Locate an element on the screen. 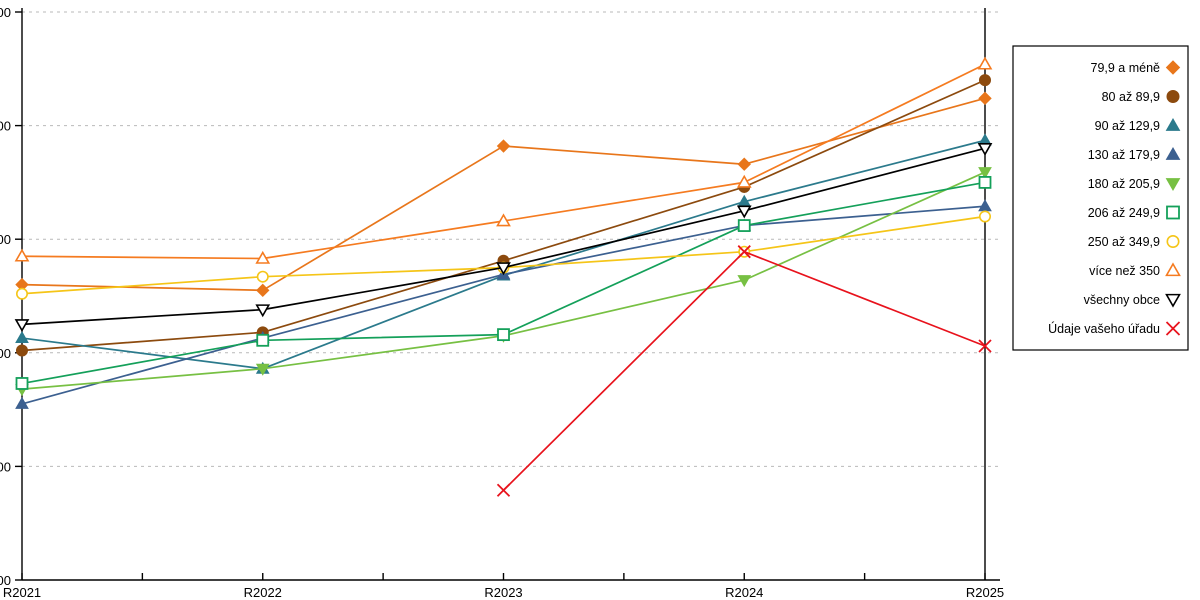 The width and height of the screenshot is (1200, 600). legend-item-label: 80 až 89,9 is located at coordinates (1131, 97).